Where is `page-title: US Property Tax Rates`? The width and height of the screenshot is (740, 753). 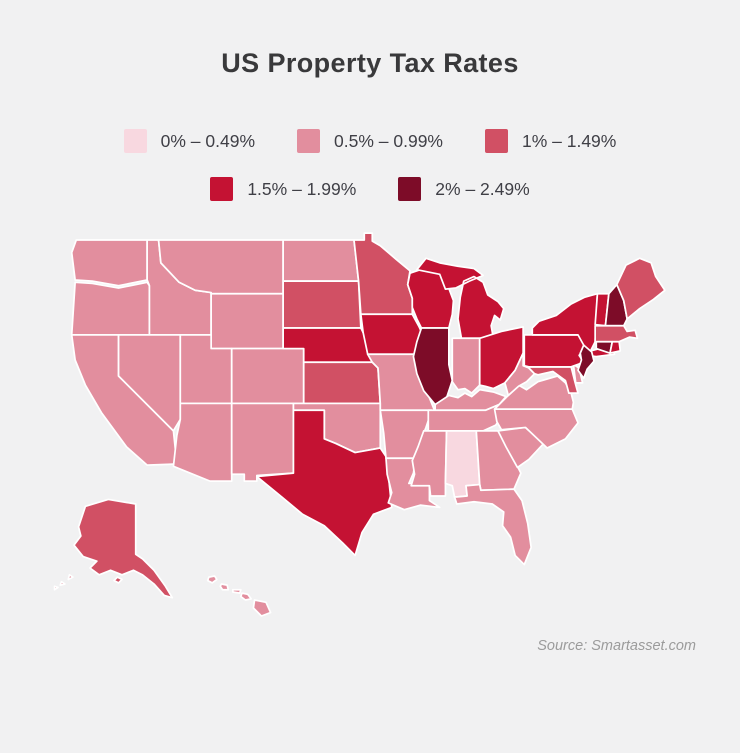 page-title: US Property Tax Rates is located at coordinates (370, 63).